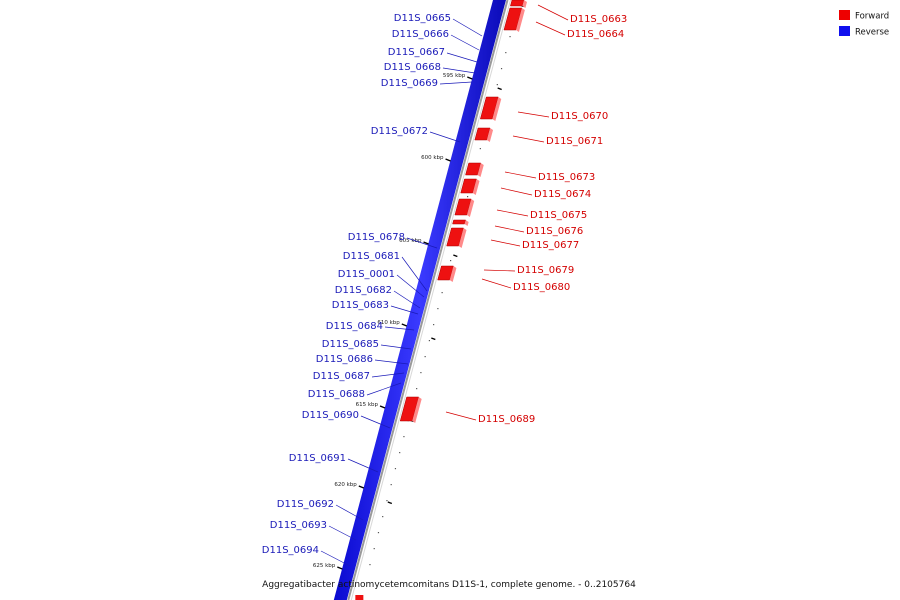 Image resolution: width=900 pixels, height=600 pixels. Describe the element at coordinates (595, 34) in the screenshot. I see `forward-gene-label: D11S_0664` at that location.